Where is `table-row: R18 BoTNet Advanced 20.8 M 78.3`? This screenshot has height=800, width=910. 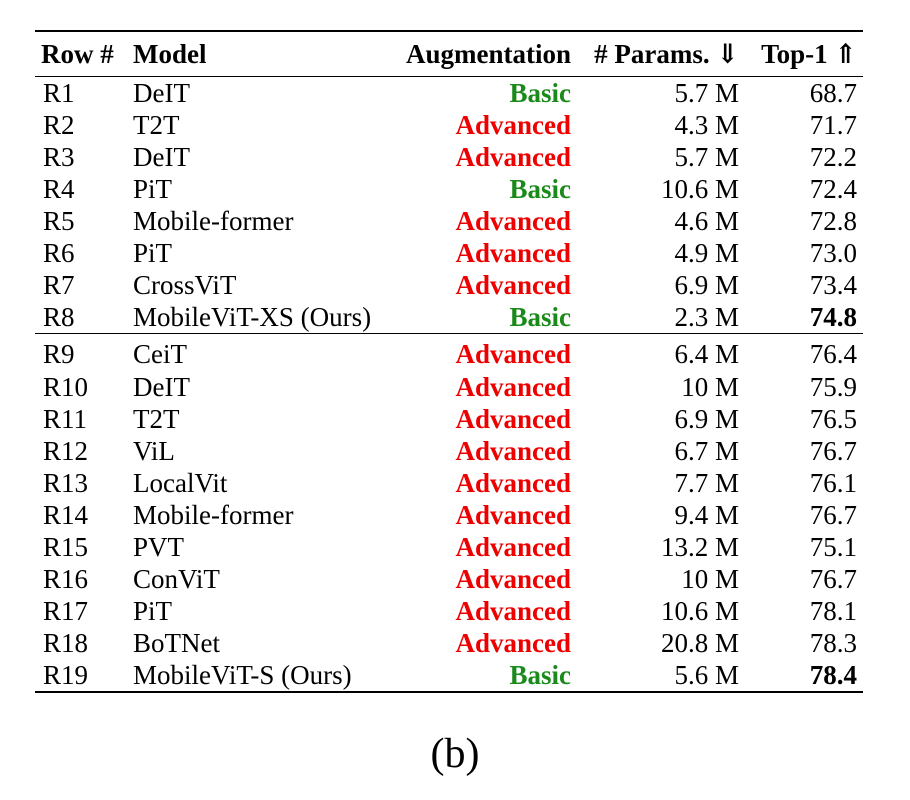 table-row: R18 BoTNet Advanced 20.8 M 78.3 is located at coordinates (449, 643).